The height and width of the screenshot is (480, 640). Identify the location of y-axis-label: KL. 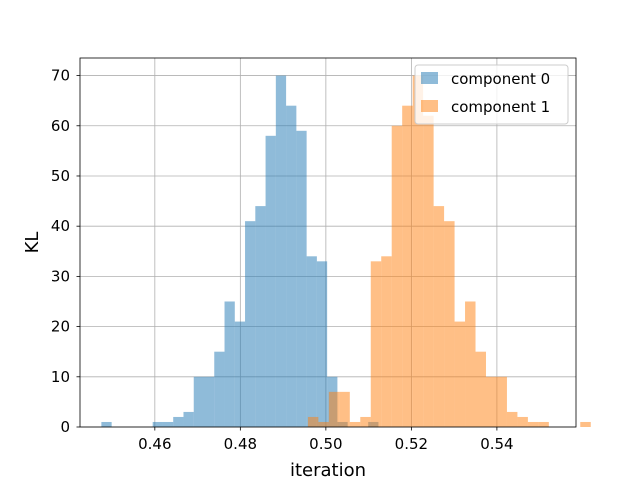
(32, 243).